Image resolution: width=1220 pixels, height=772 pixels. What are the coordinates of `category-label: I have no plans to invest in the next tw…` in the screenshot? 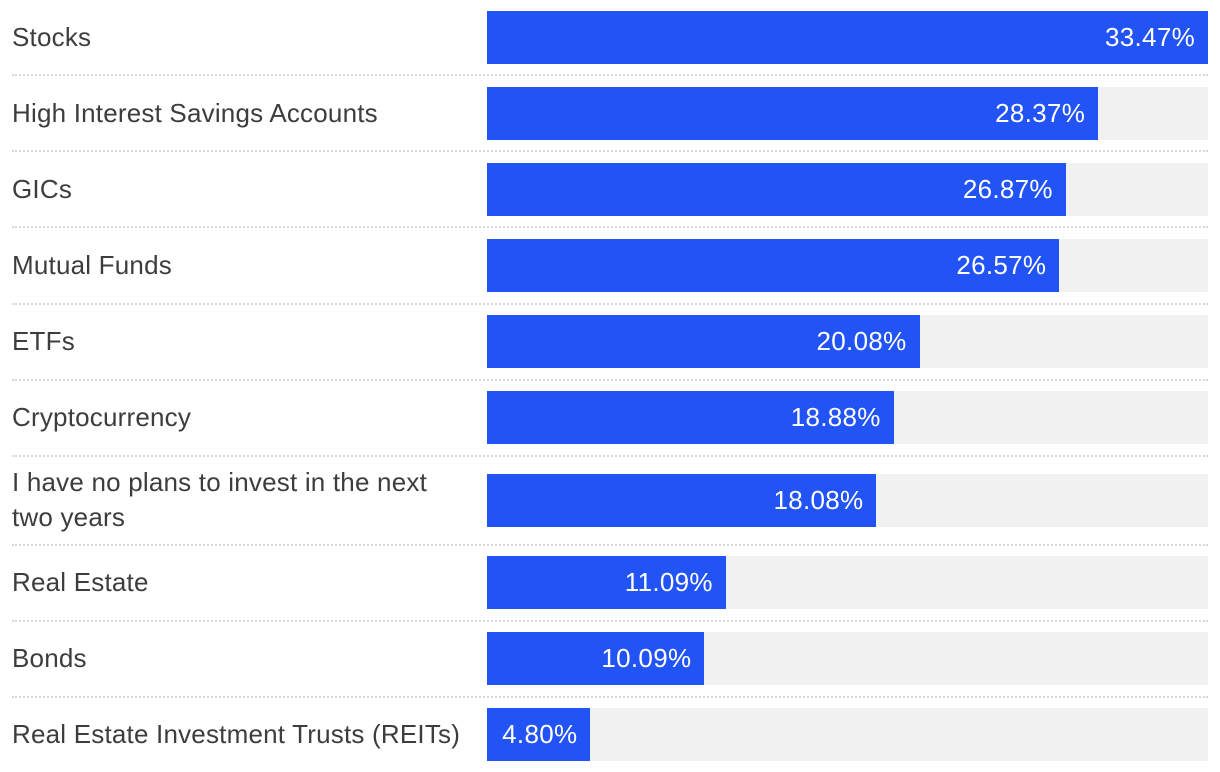 It's located at (219, 500).